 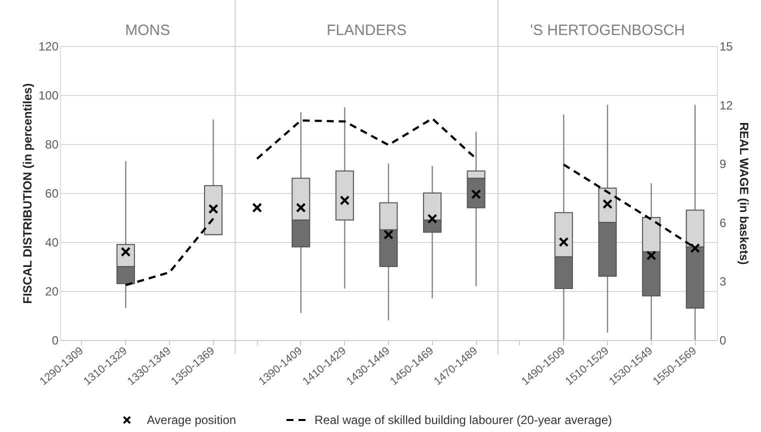 What do you see at coordinates (727, 47) in the screenshot?
I see `y2-tick-label: 15` at bounding box center [727, 47].